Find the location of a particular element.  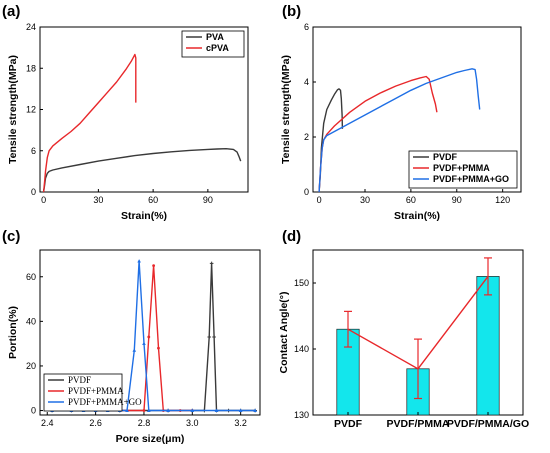

series-line-pva is located at coordinates (142, 170).